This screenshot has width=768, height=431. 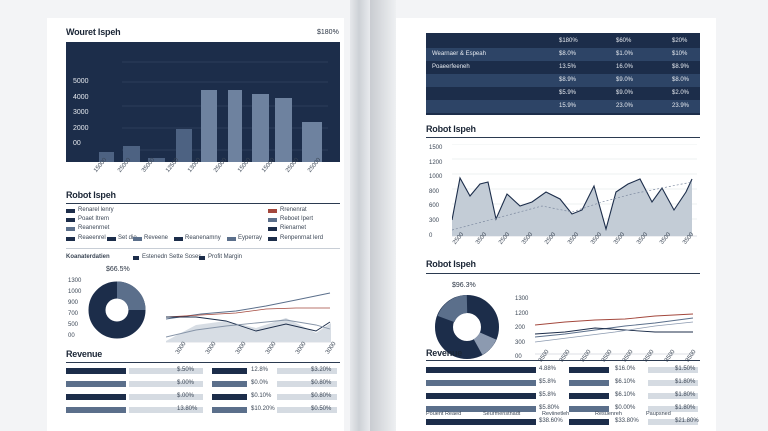 I want to click on cell: 13.5%, so click(x=568, y=67).